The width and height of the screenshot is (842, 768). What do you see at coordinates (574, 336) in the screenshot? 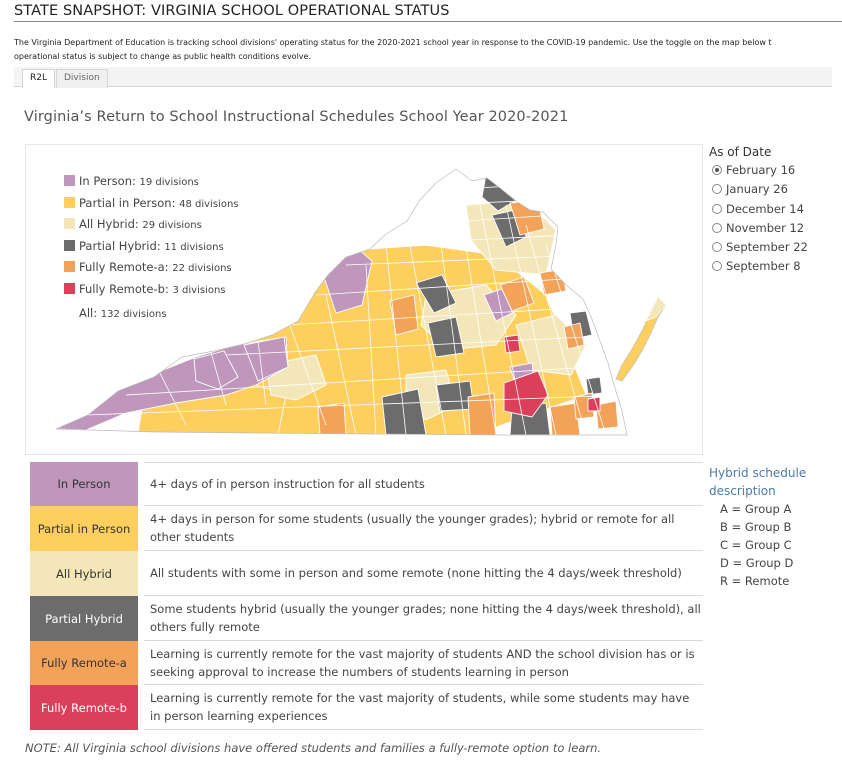
I see `region-hampton-remote-a` at bounding box center [574, 336].